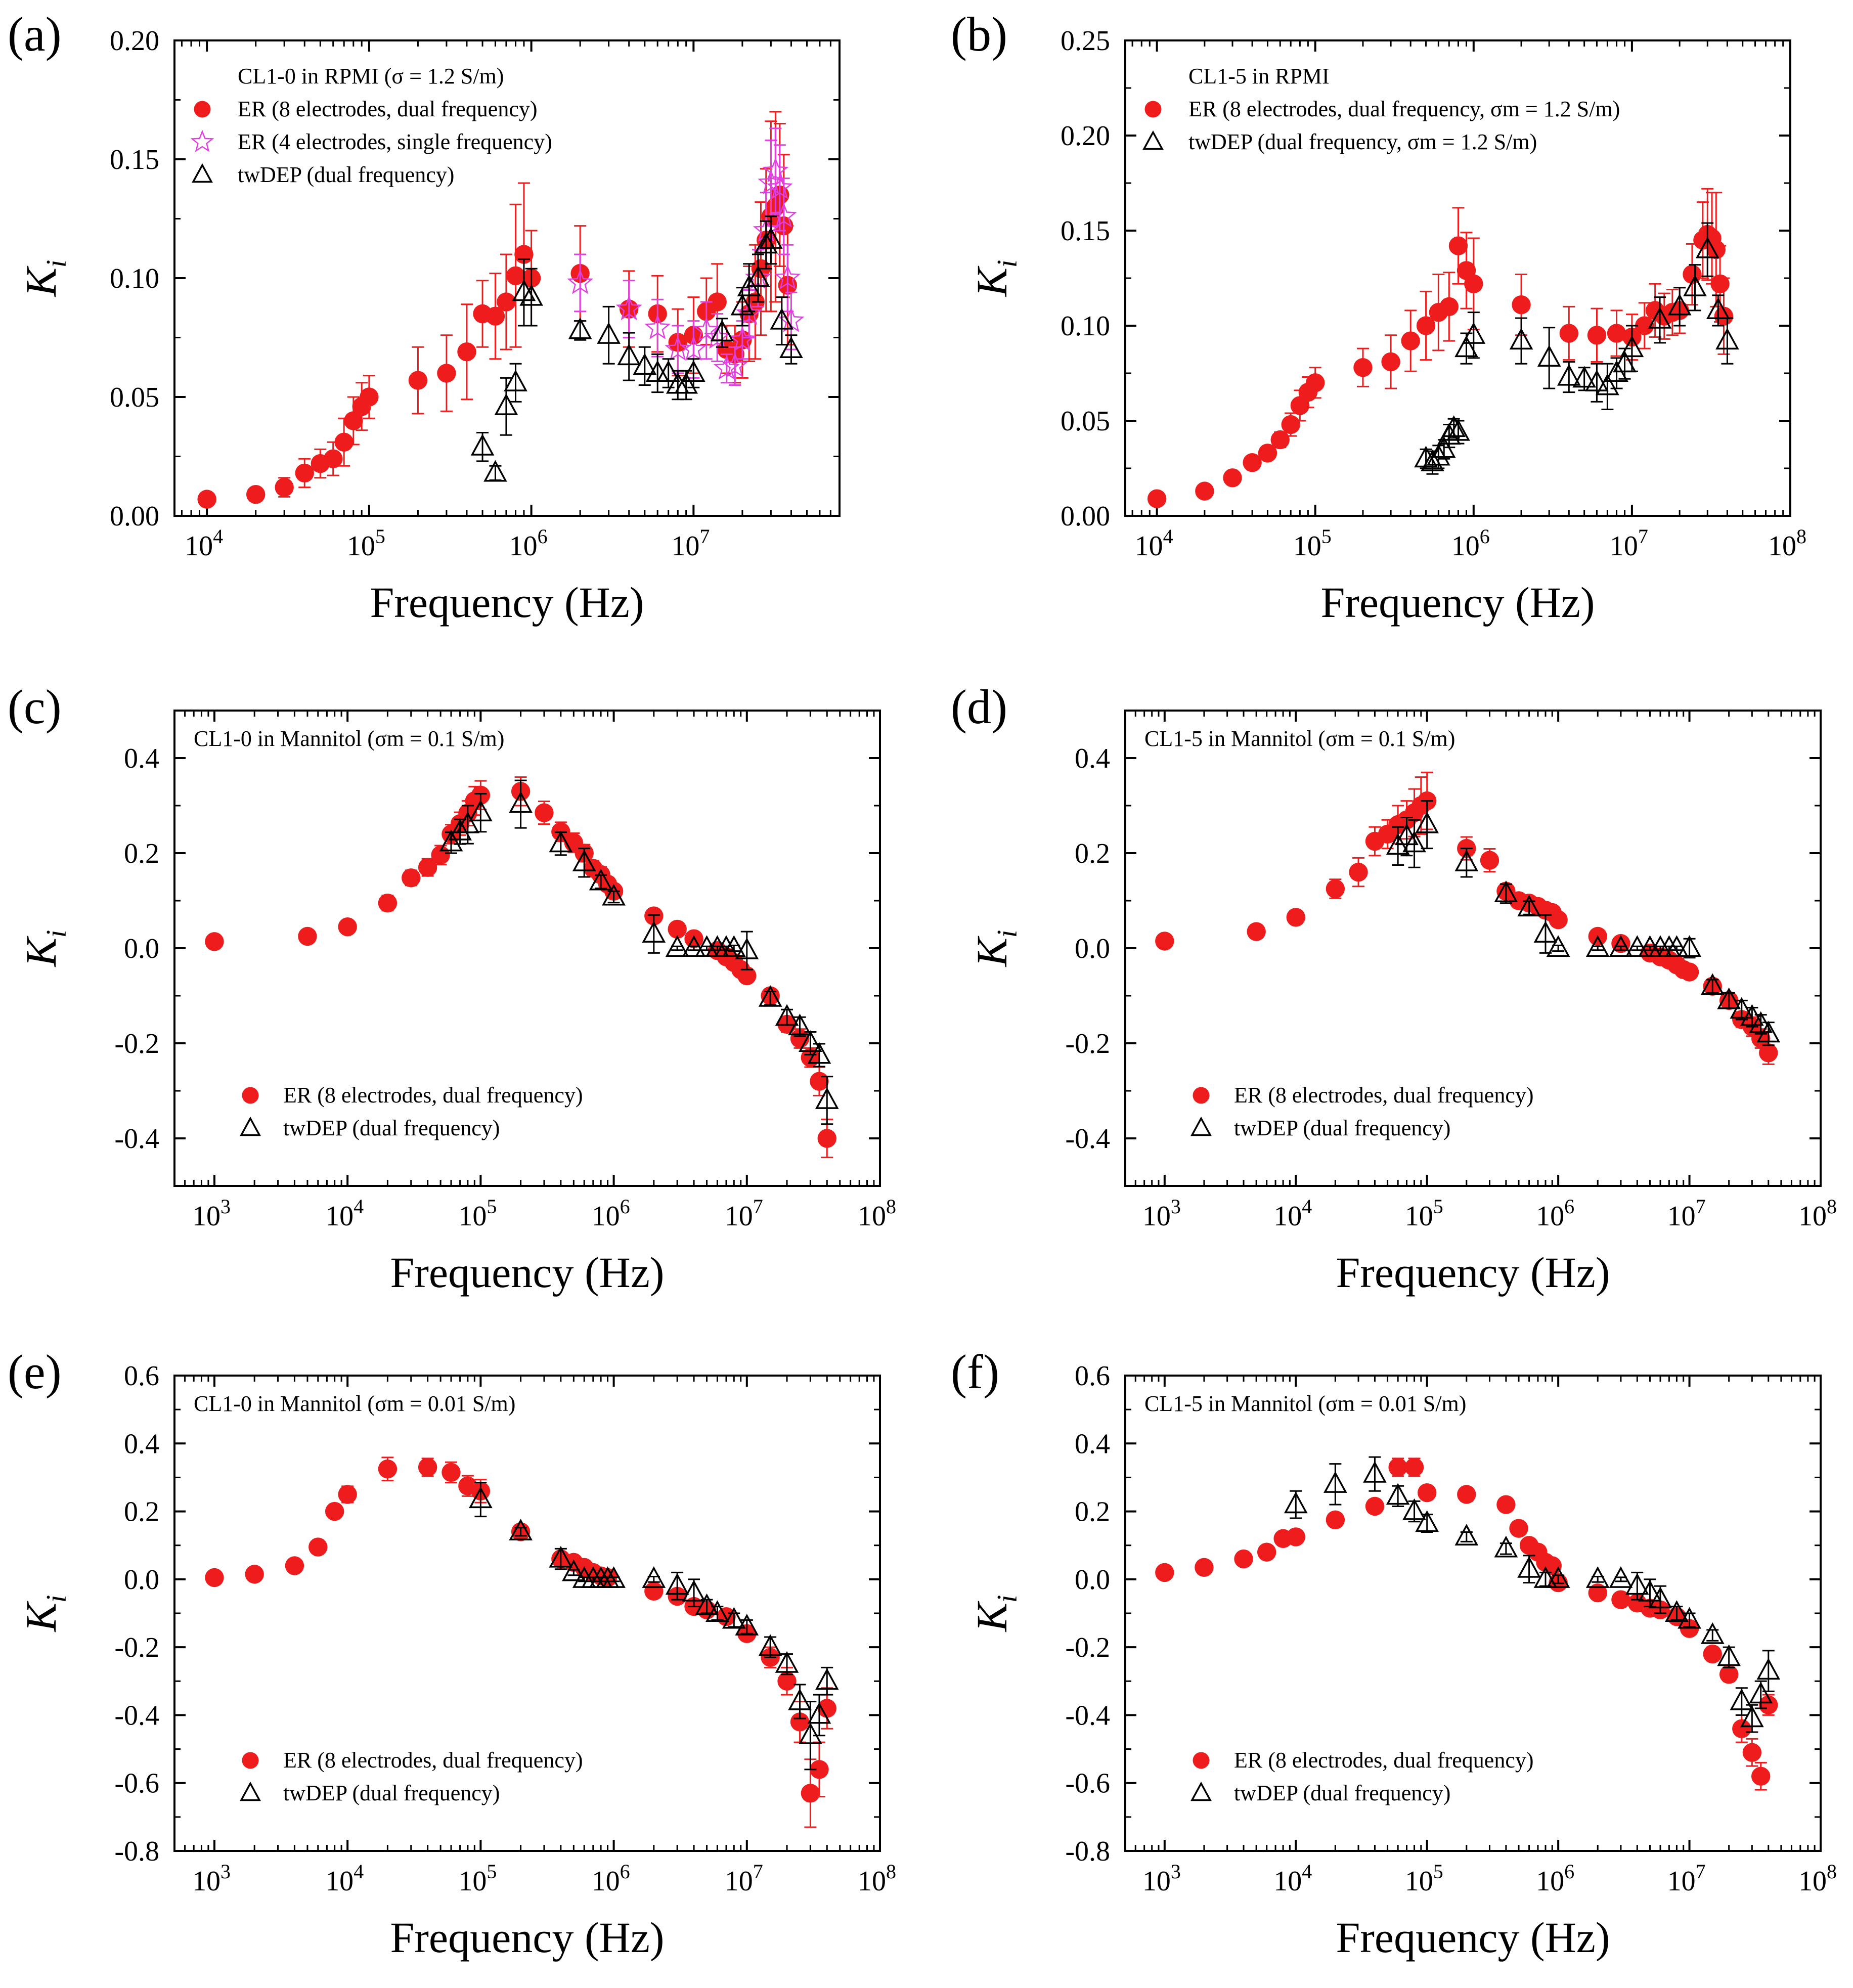 Image resolution: width=1853 pixels, height=1988 pixels. I want to click on panel-label: (d), so click(979, 707).